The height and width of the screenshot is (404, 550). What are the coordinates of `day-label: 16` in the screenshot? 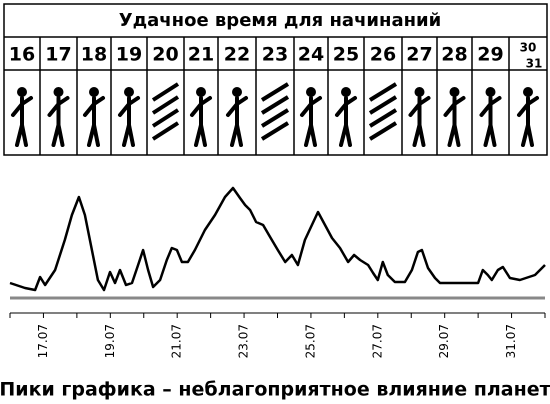 It's located at (22, 55).